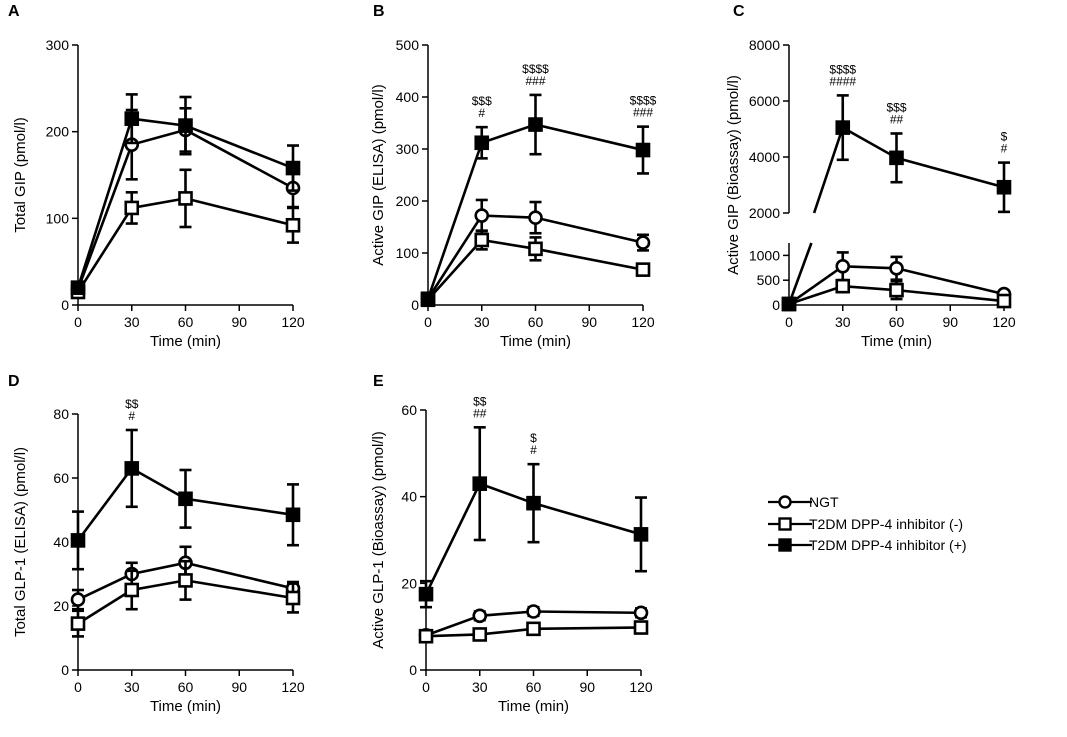  What do you see at coordinates (408, 253) in the screenshot?
I see `y-tick-label: 100` at bounding box center [408, 253].